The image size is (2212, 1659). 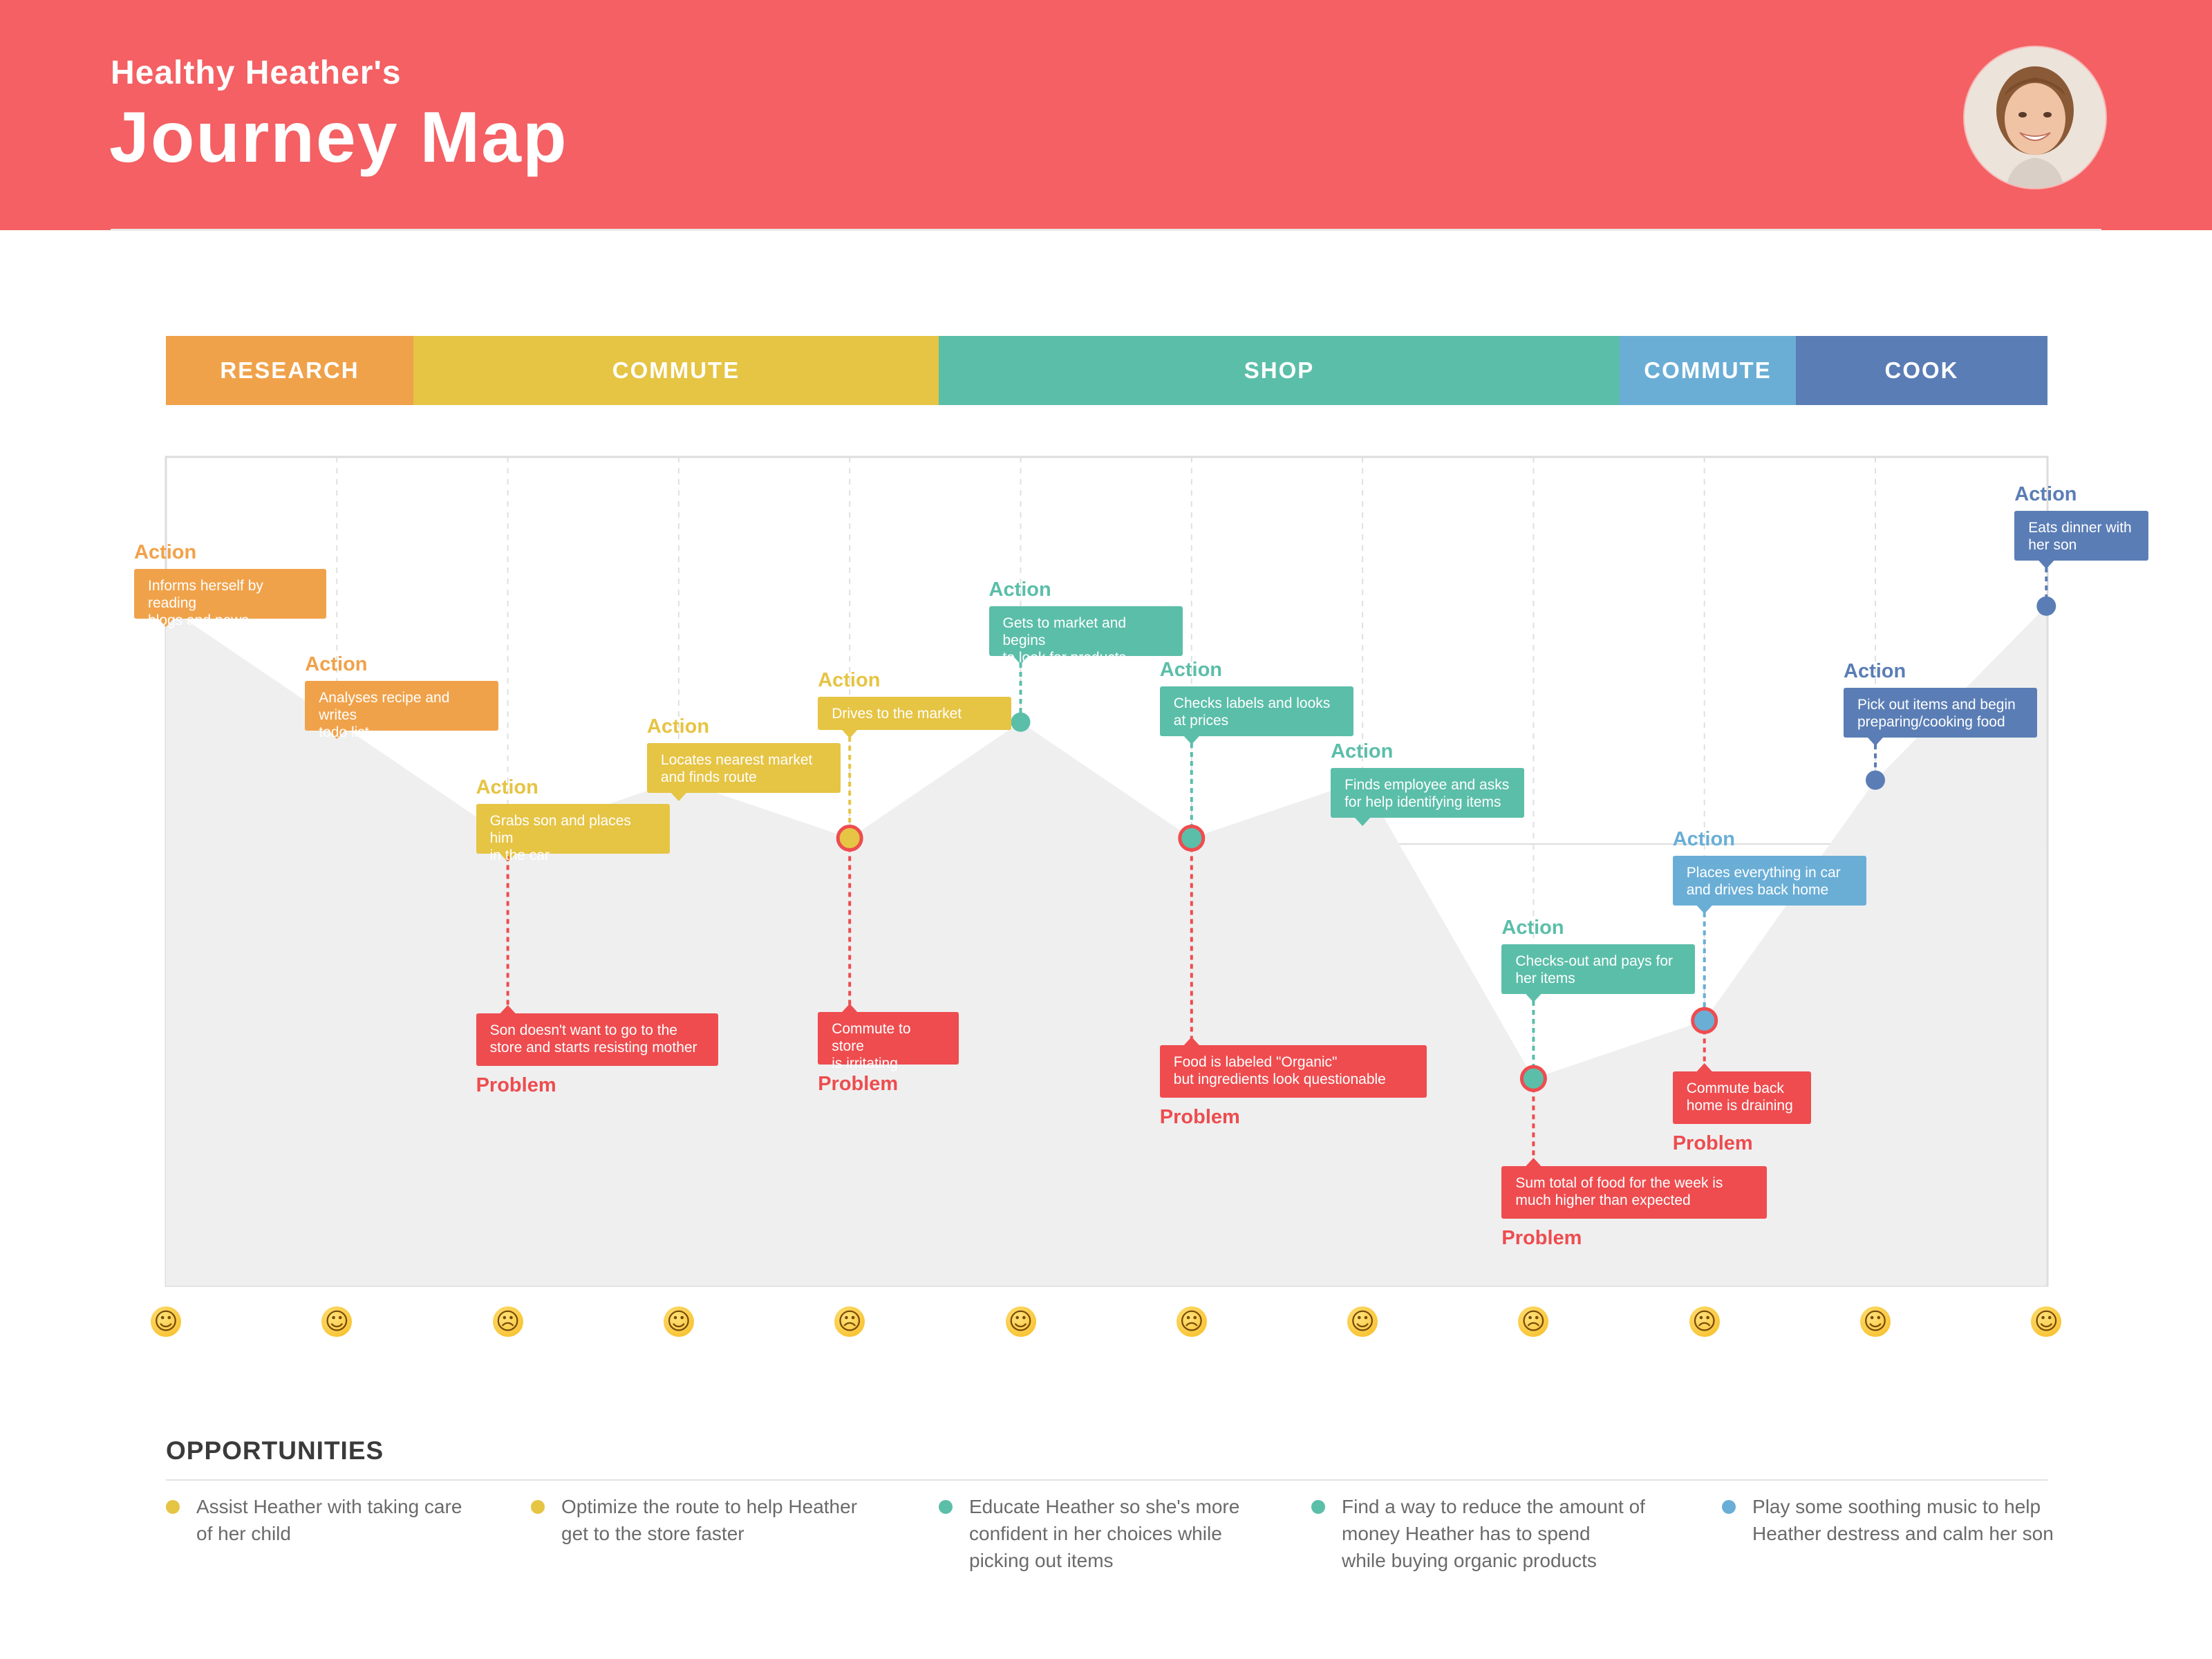 I want to click on opportunities-heading: OPPORTUNITIES, so click(x=275, y=1450).